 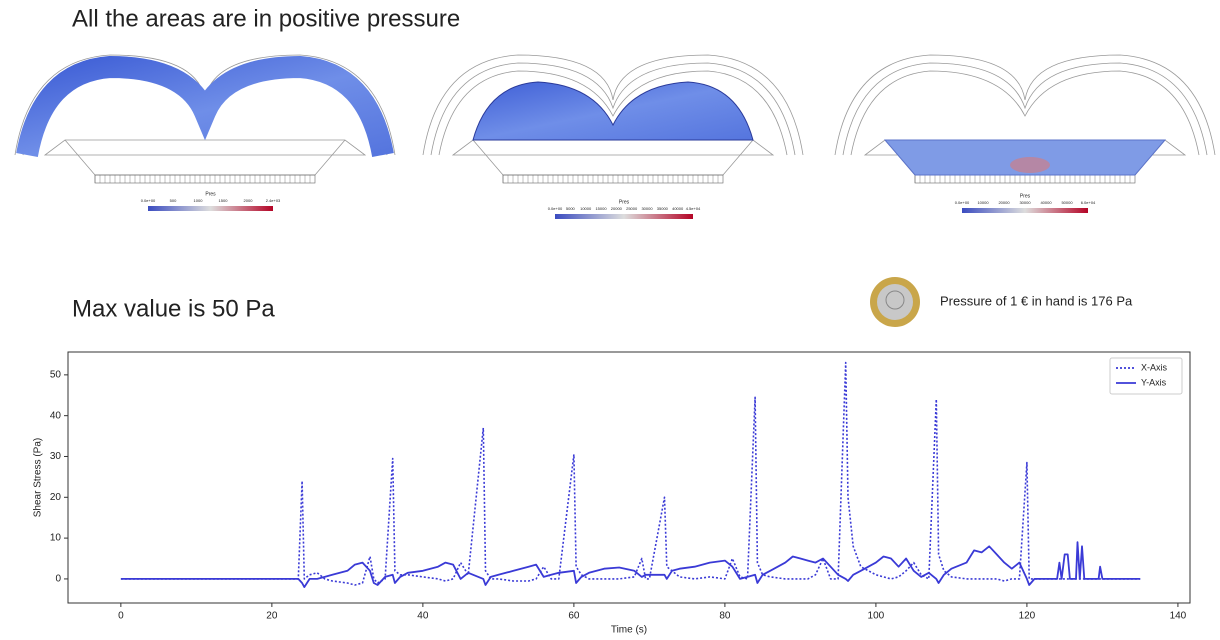 What do you see at coordinates (895, 302) in the screenshot?
I see `coin` at bounding box center [895, 302].